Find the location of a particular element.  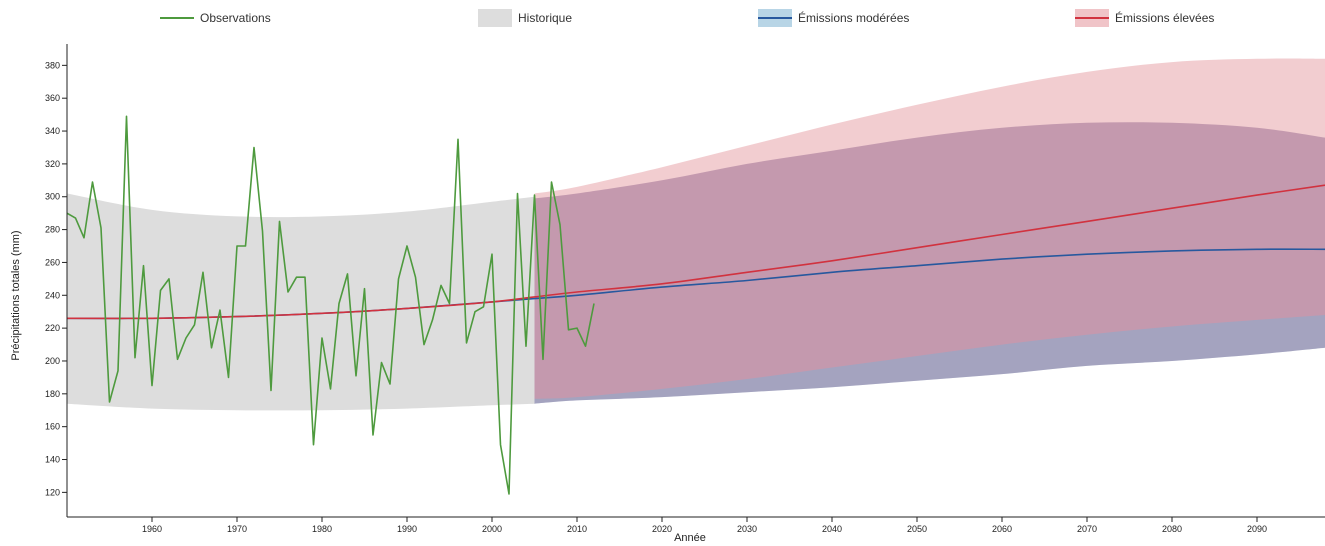

legend-swatch-emissions-elevees is located at coordinates (1092, 18).